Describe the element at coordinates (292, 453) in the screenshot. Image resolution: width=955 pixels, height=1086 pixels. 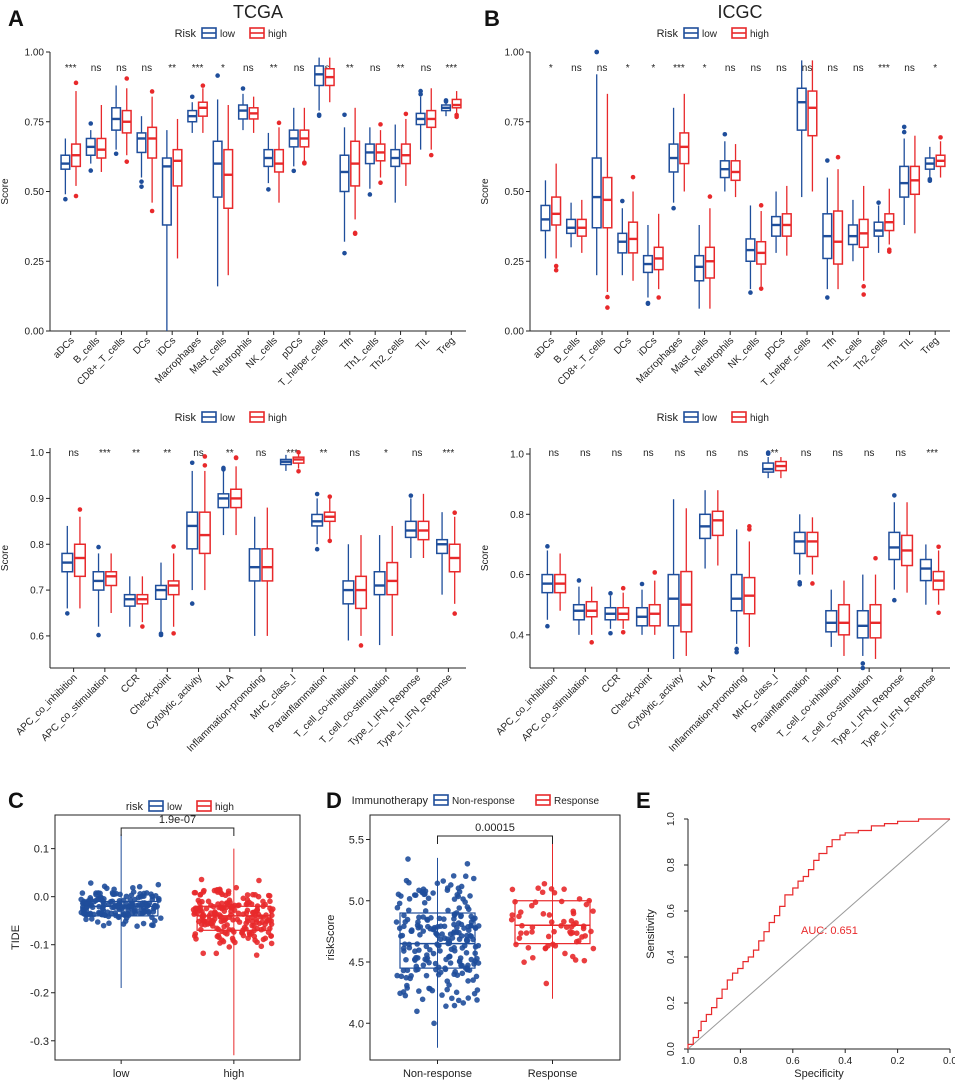
I see `significance-label: ***` at that location.